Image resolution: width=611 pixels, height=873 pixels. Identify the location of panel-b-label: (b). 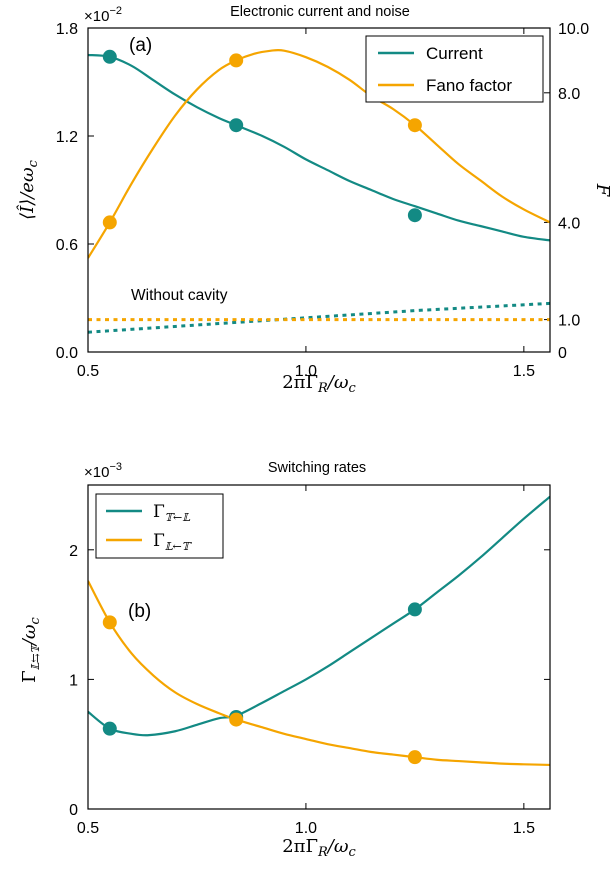
(139, 611).